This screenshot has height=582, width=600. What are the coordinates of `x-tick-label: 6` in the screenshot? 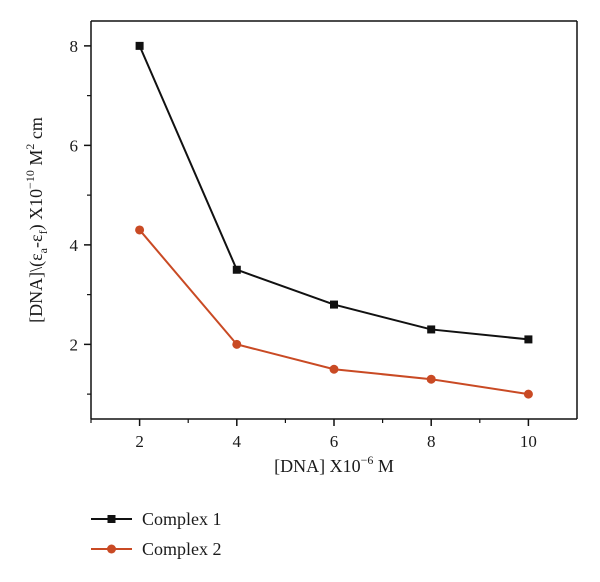 It's located at (334, 441).